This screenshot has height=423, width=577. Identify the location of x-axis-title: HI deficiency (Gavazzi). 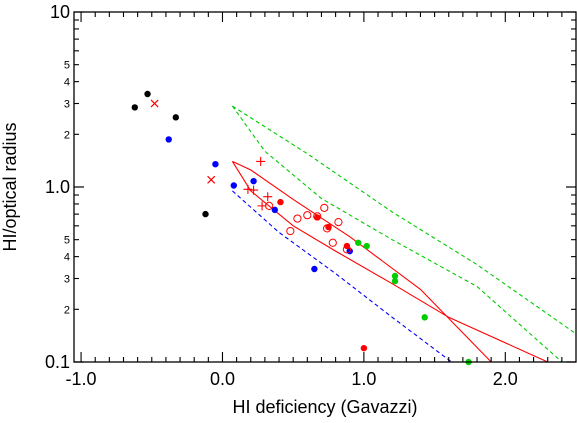
(324, 407).